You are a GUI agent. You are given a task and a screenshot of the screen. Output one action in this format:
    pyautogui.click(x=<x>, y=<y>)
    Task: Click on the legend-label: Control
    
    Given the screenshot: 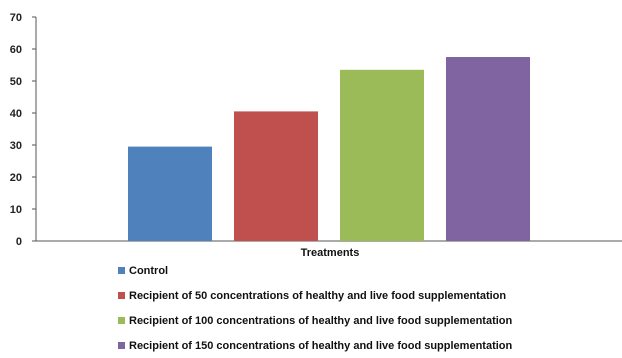 What is the action you would take?
    pyautogui.click(x=149, y=270)
    